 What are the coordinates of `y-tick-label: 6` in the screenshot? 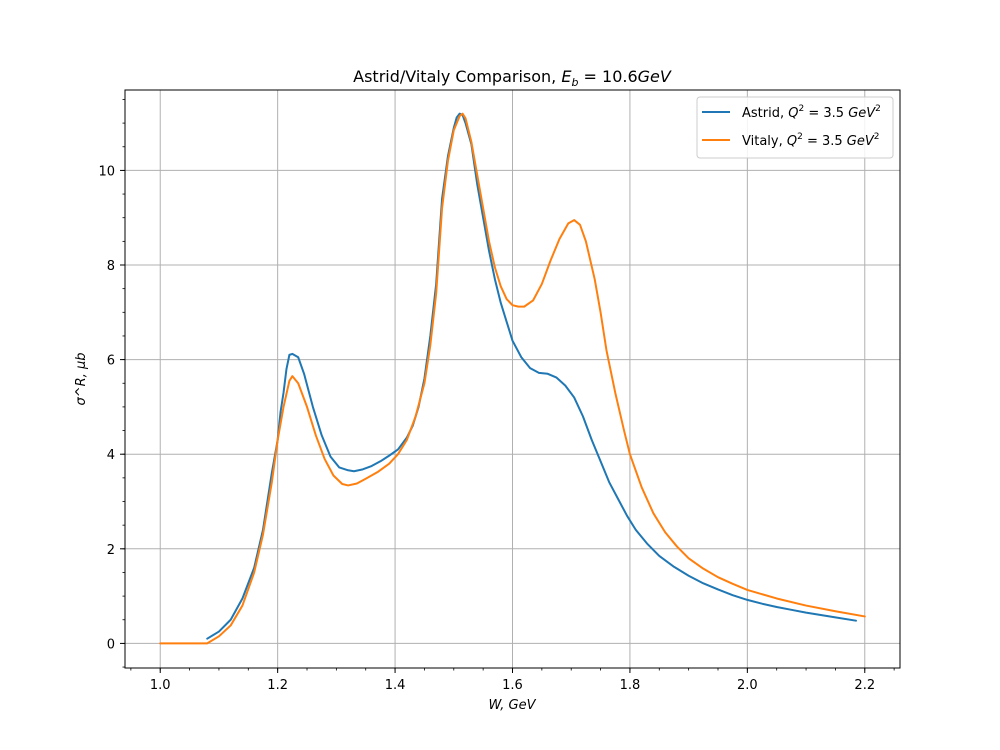 It's located at (111, 361).